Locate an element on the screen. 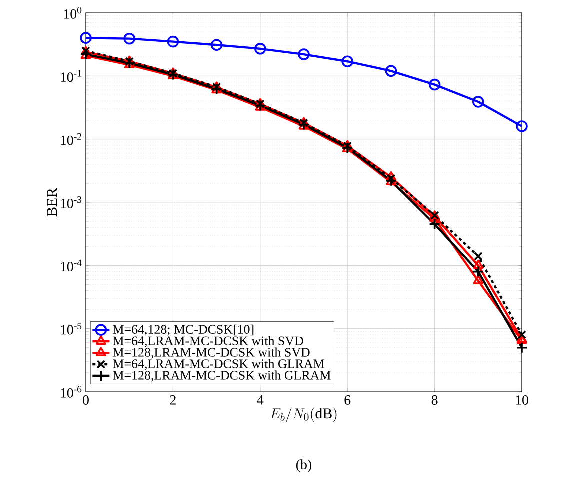 Image resolution: width=568 pixels, height=488 pixels. legend-label: M=64,LRAM-MC-DCSK with SVD is located at coordinates (208, 342).